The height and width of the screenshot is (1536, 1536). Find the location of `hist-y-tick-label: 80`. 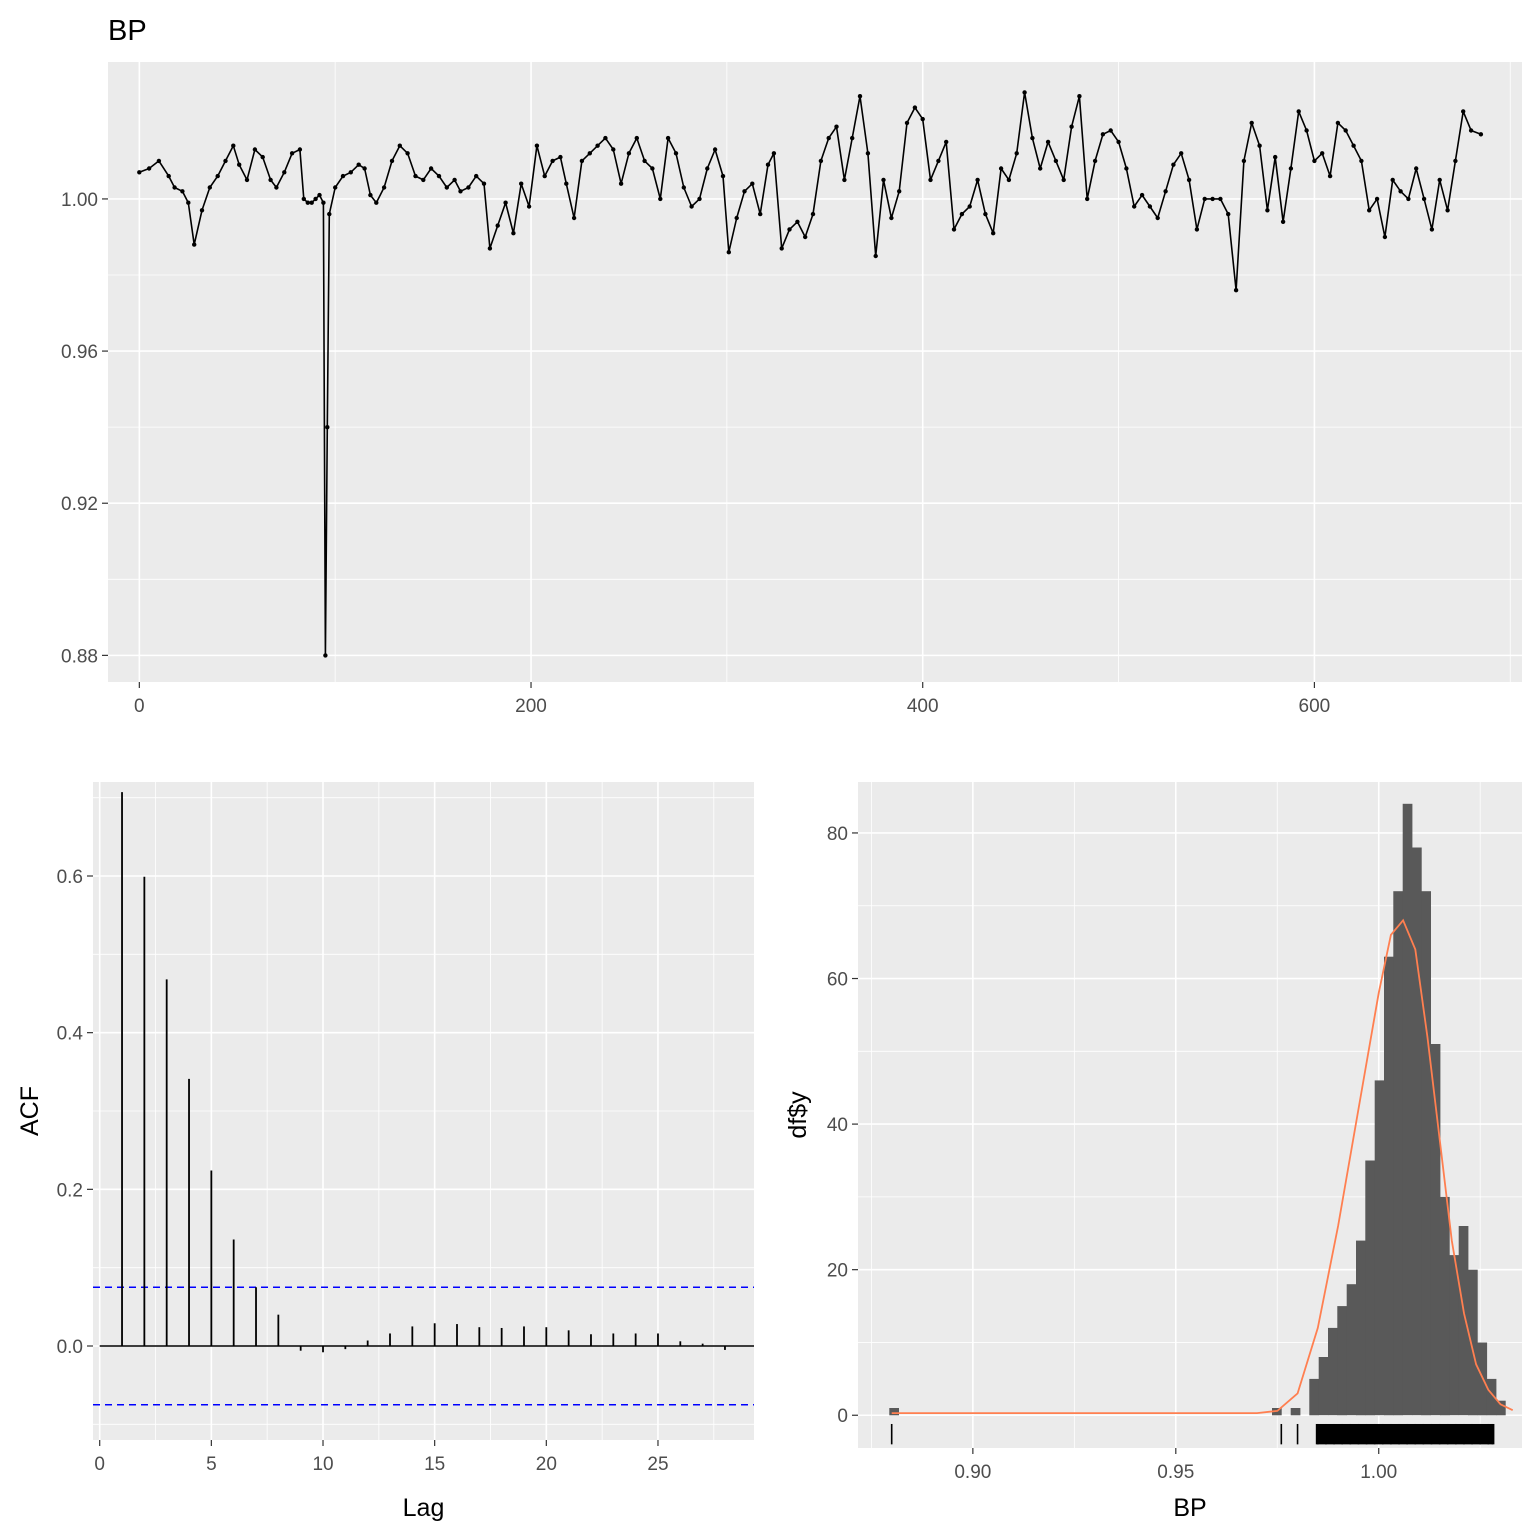

hist-y-tick-label: 80 is located at coordinates (837, 834).